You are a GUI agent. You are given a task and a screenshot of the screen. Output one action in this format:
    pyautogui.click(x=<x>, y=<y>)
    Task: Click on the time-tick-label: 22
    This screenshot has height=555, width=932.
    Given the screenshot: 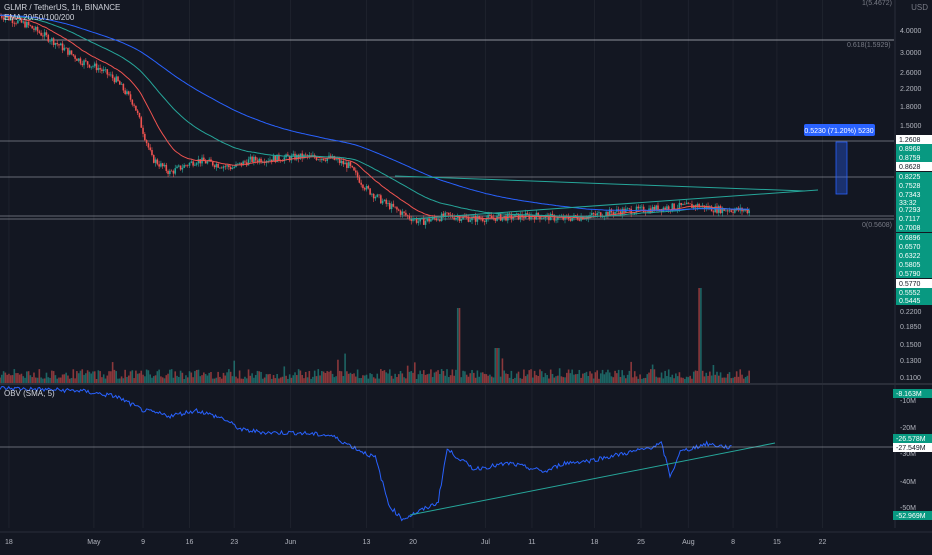 What is the action you would take?
    pyautogui.click(x=823, y=542)
    